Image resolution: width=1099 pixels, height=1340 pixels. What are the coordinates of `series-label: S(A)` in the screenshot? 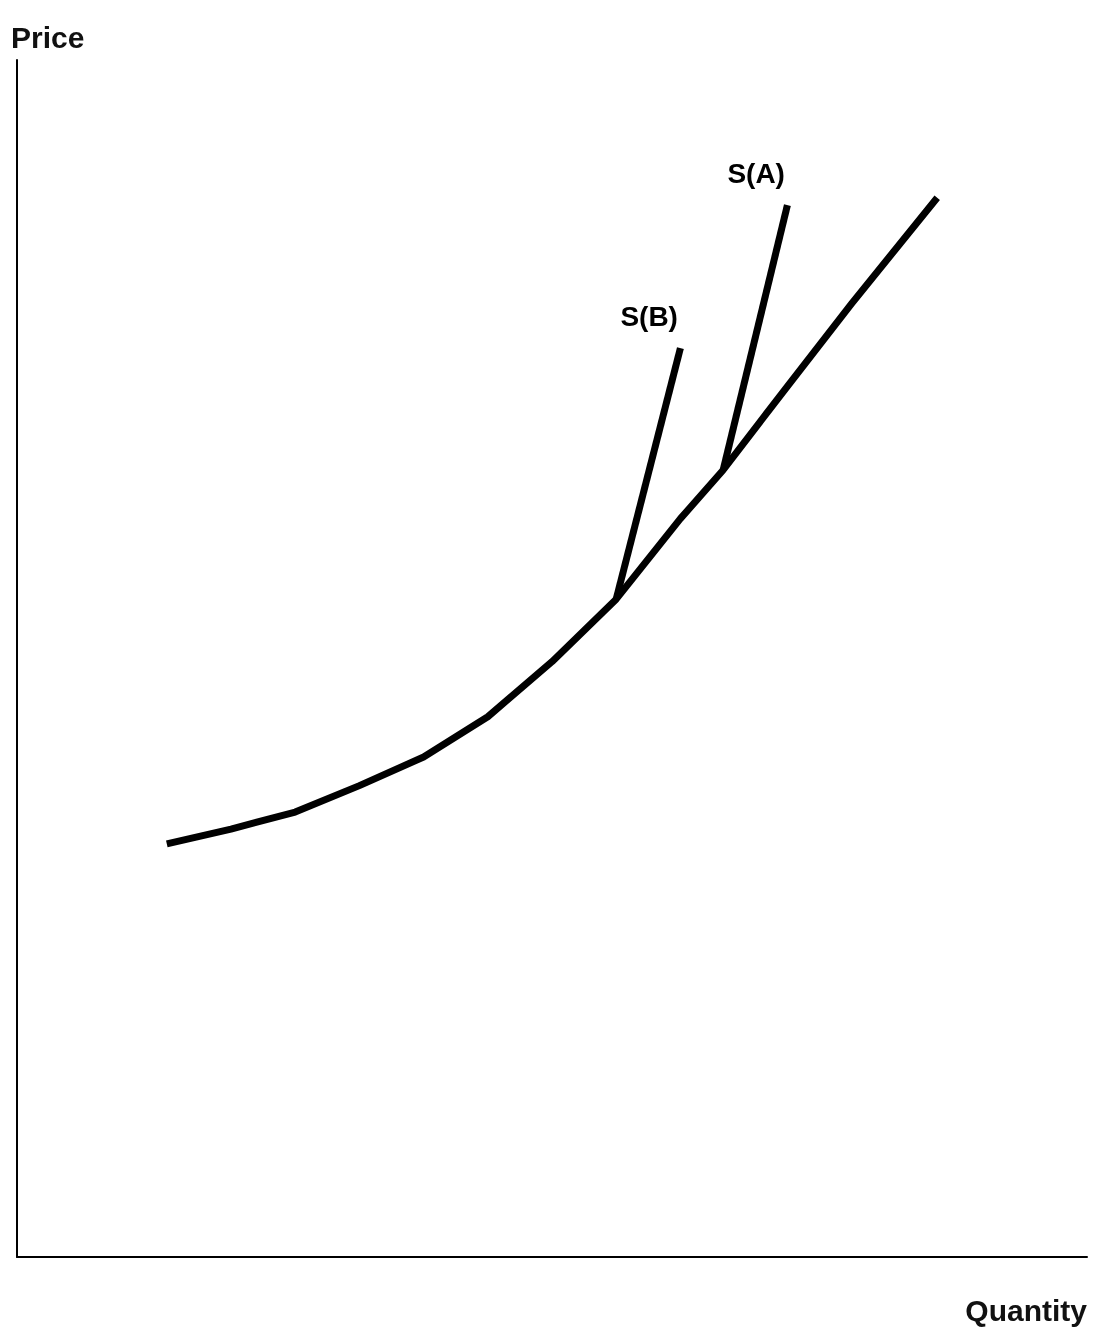 It's located at (756, 173).